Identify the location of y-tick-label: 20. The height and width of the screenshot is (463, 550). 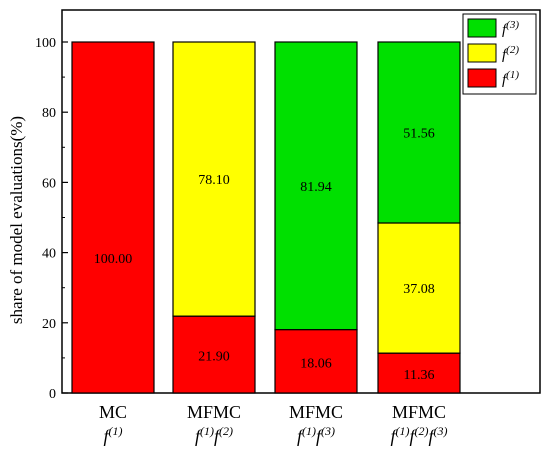
(49, 324).